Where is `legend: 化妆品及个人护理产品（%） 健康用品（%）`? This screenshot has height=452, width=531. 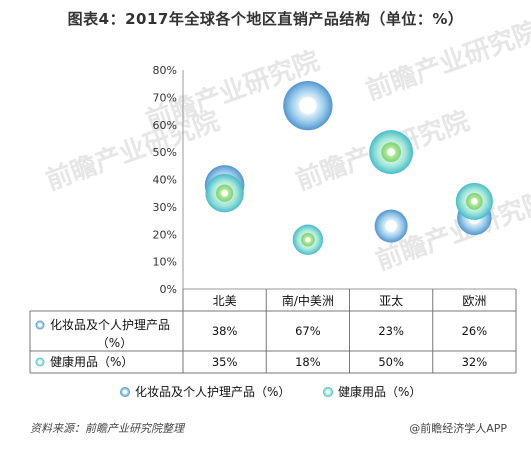
legend: 化妆品及个人护理产品（%） 健康用品（%） is located at coordinates (270, 391).